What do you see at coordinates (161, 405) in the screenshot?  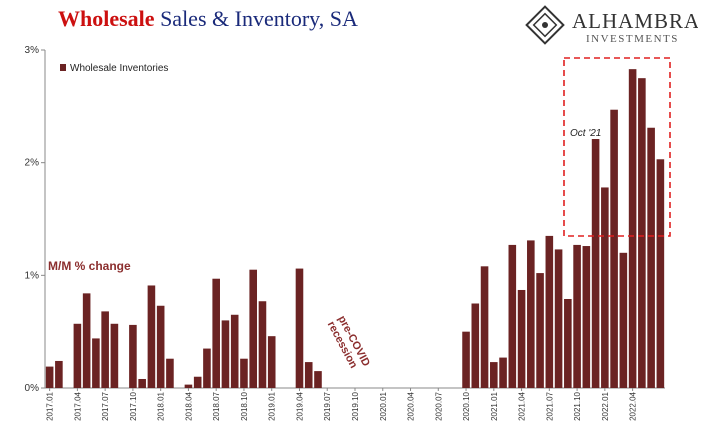 I see `x-tick-label: 2018.01` at bounding box center [161, 405].